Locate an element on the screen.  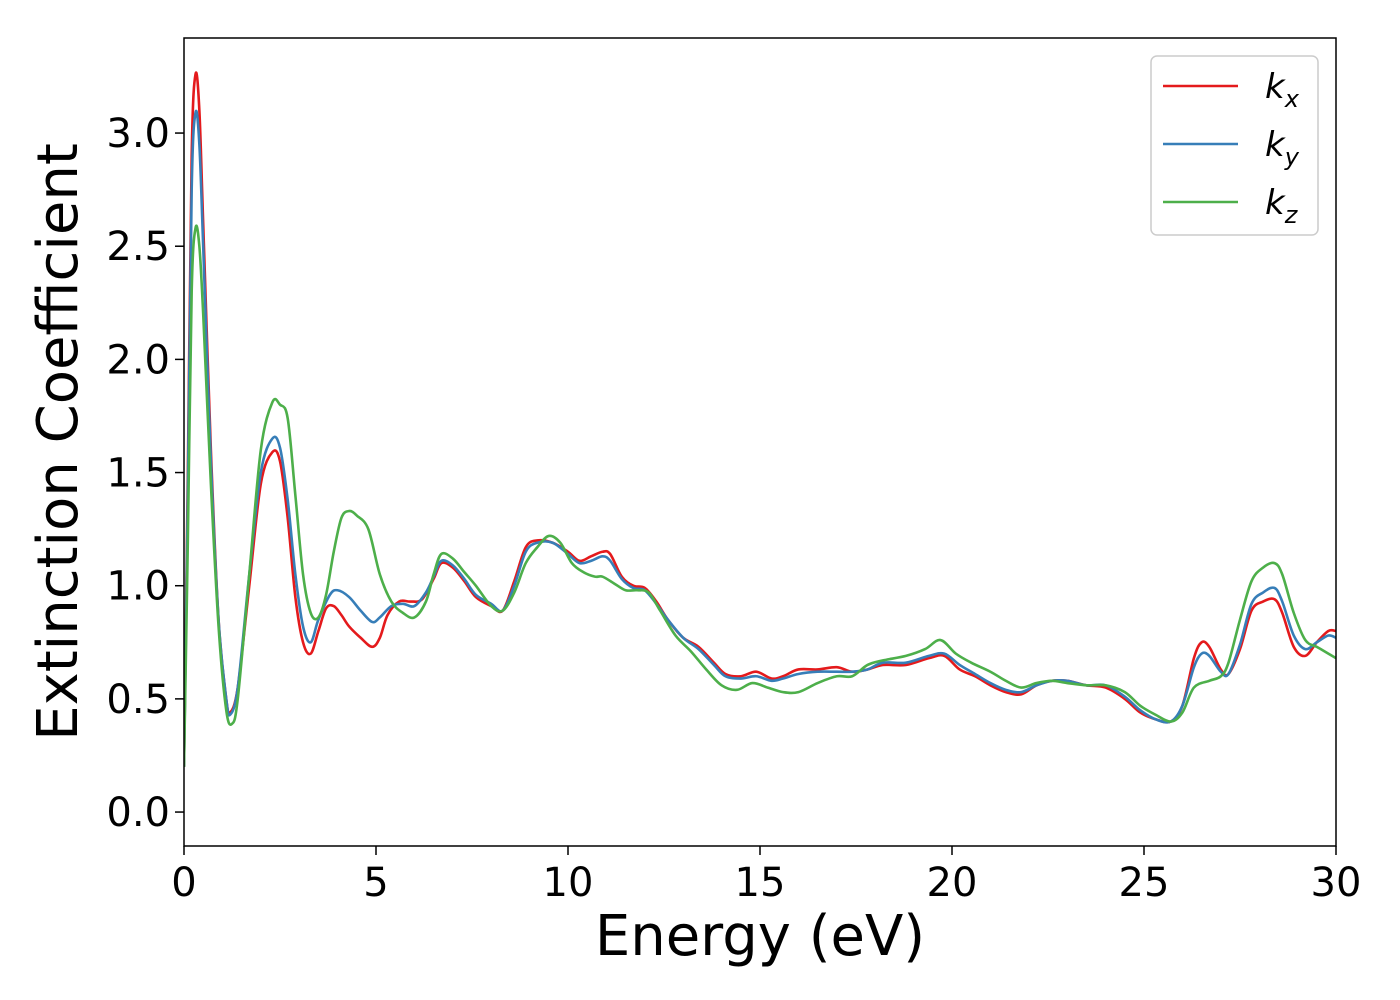
y-tick-label: 1.5 is located at coordinates (138, 474).